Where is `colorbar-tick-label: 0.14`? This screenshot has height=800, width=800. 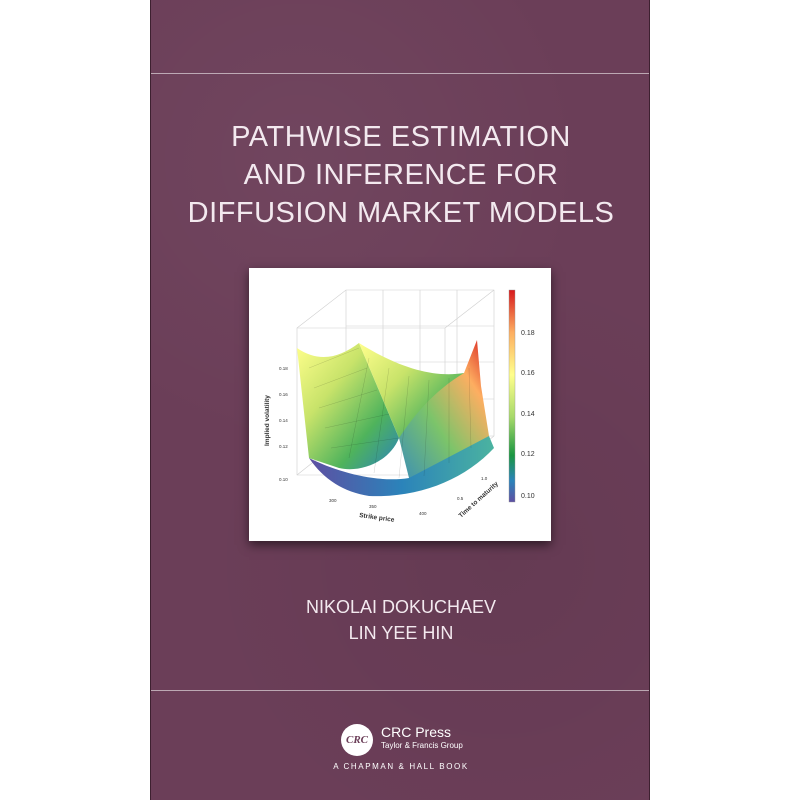
colorbar-tick-label: 0.14 is located at coordinates (528, 414).